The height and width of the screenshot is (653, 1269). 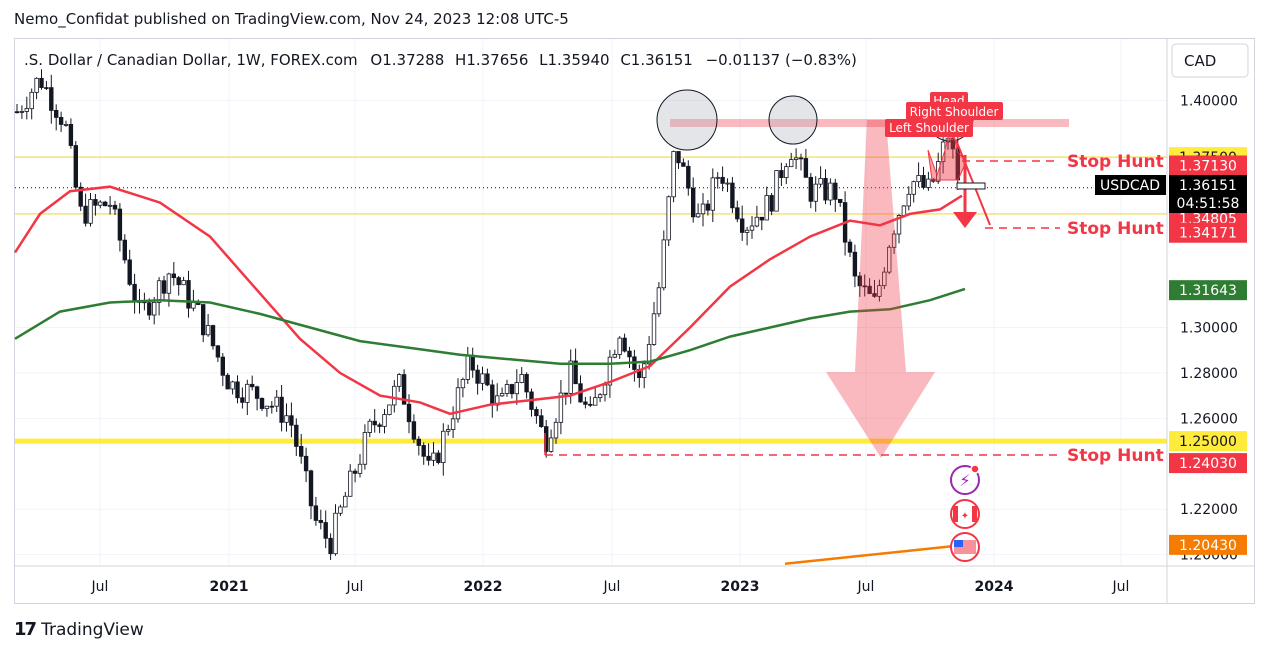 I want to click on stop-hunt-label-low: Stop Hunt, so click(x=1115, y=456).